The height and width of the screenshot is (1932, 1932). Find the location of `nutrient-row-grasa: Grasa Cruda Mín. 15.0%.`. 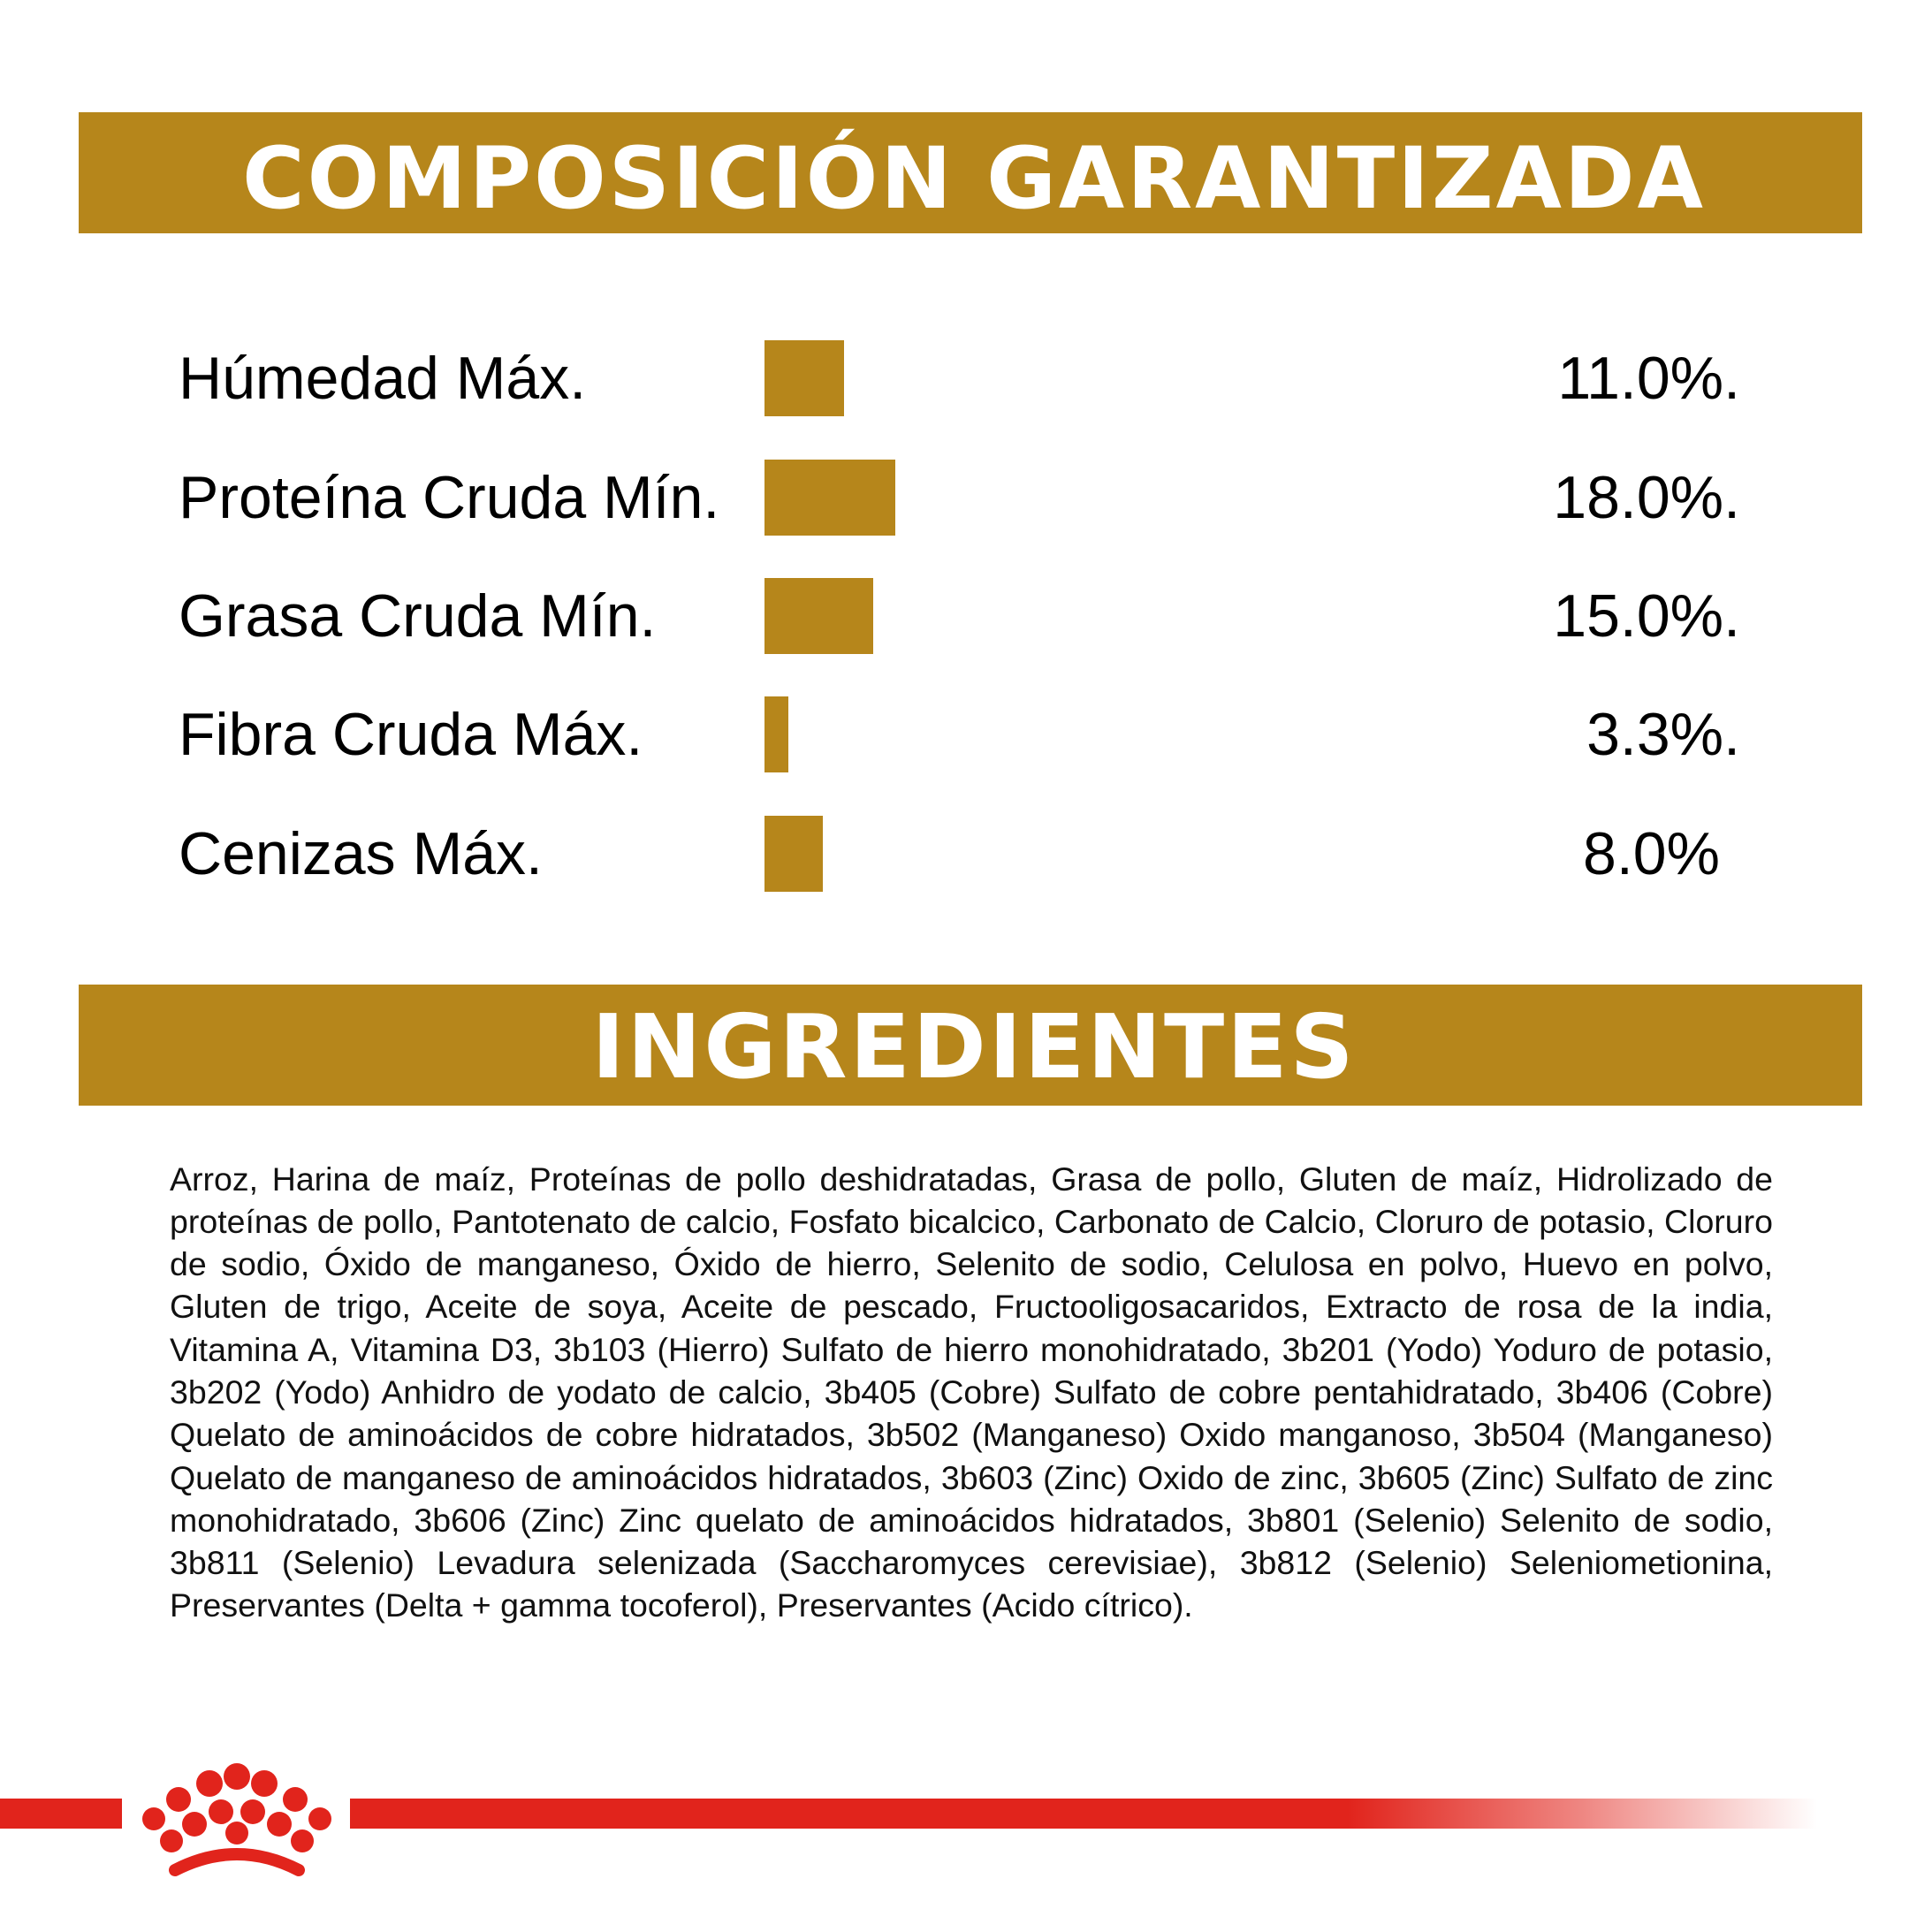

nutrient-row-grasa: Grasa Cruda Mín. 15.0%. is located at coordinates (966, 616).